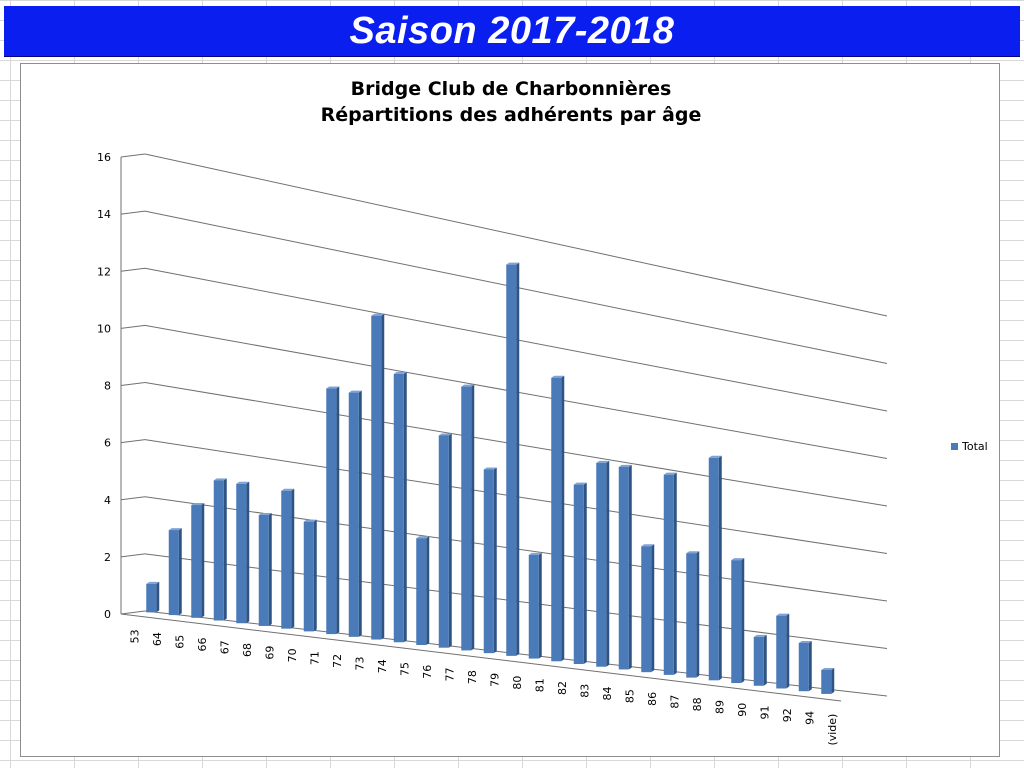  What do you see at coordinates (494, 680) in the screenshot?
I see `x-tick-label: 79` at bounding box center [494, 680].